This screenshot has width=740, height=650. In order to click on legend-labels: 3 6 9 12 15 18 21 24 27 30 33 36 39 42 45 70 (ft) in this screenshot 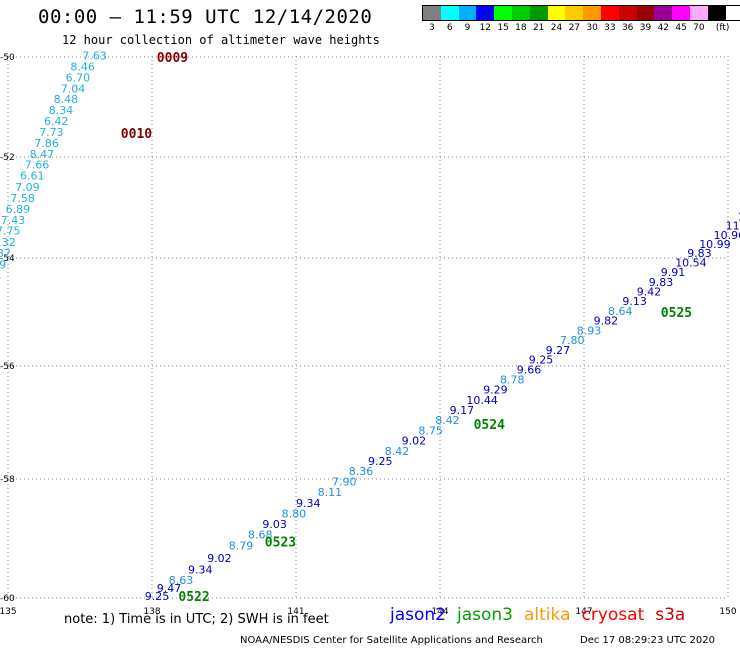, I will do `click(581, 27)`.